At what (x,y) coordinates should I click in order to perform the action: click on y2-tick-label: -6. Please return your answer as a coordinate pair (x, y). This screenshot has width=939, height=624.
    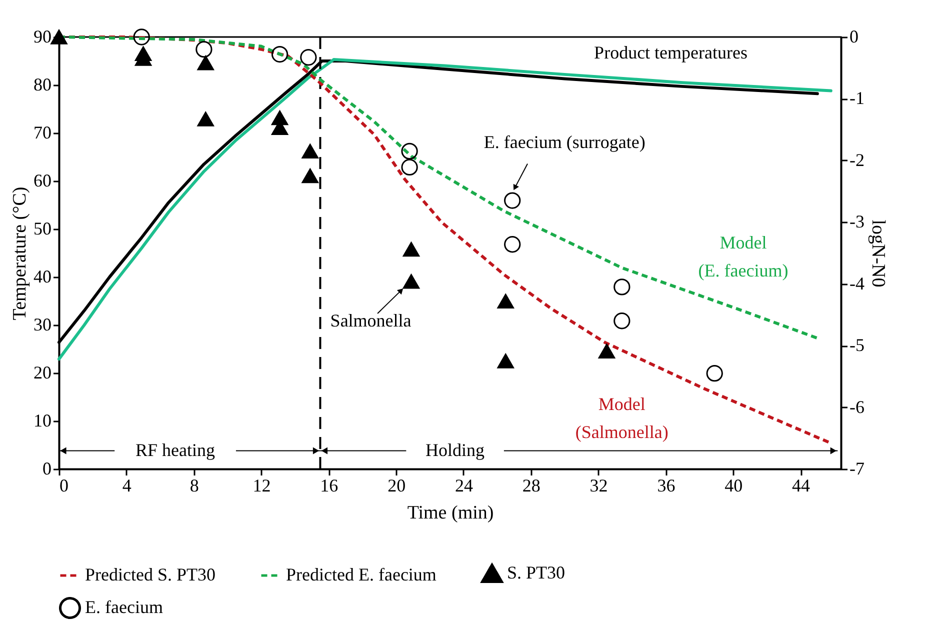
    Looking at the image, I should click on (857, 406).